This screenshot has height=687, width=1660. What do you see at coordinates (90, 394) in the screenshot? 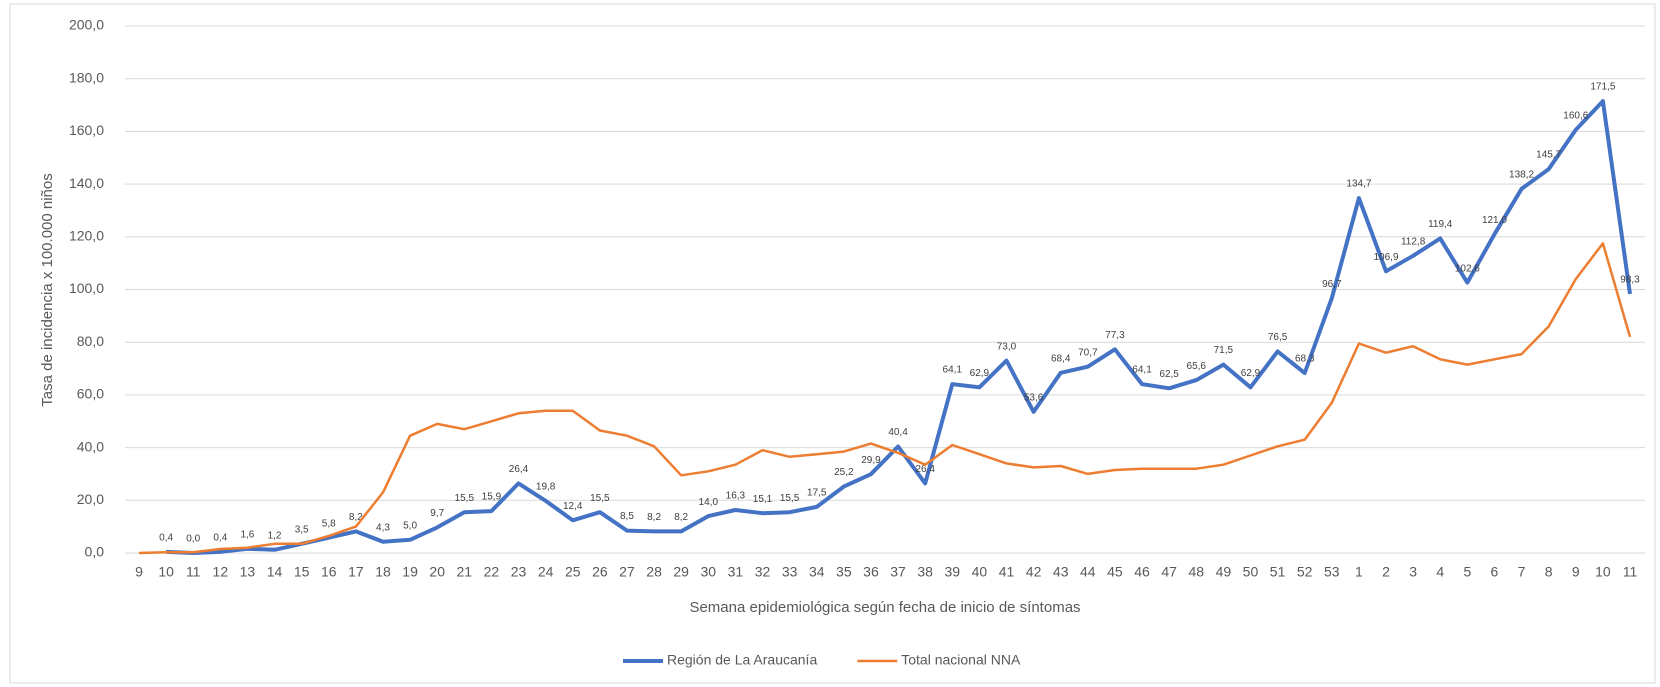
I see `y-tick-label: 60,0` at bounding box center [90, 394].